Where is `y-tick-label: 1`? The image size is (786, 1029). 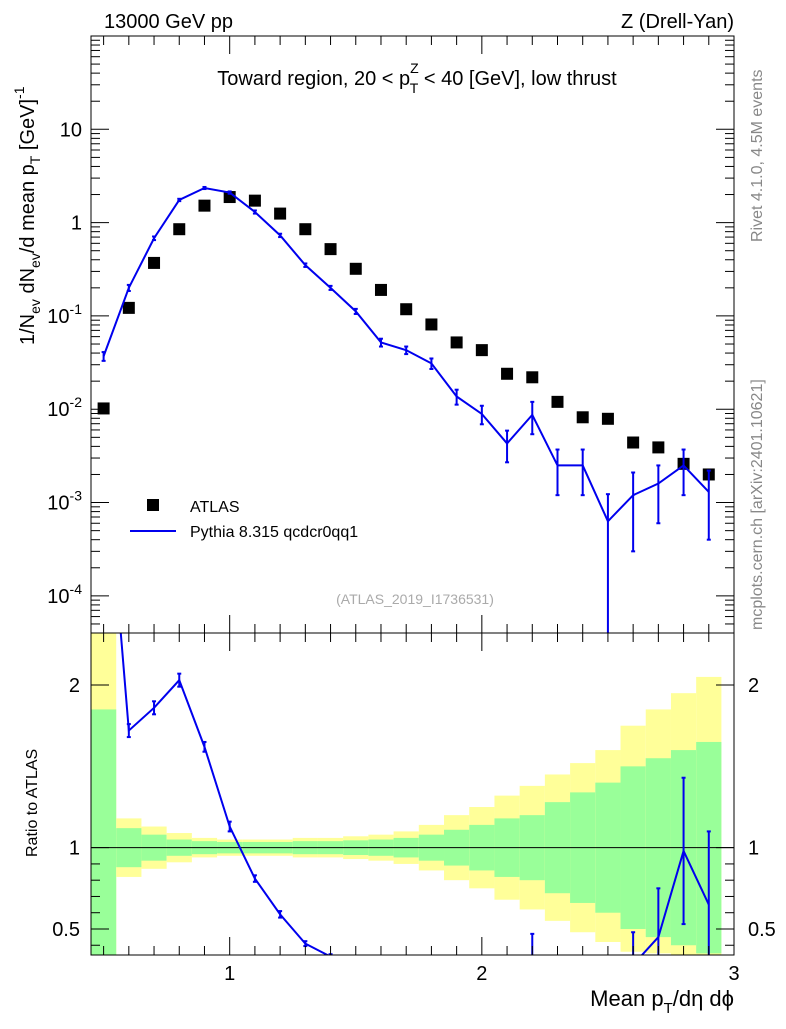
y-tick-label: 1 is located at coordinates (76, 224).